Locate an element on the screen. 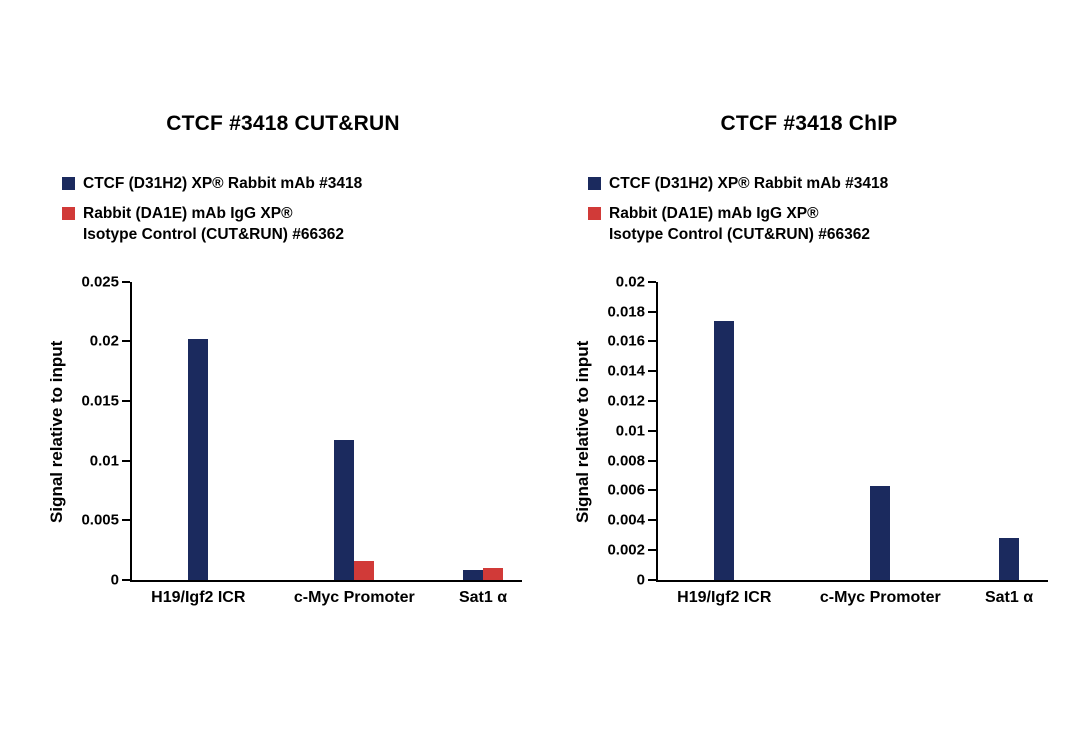 Image resolution: width=1084 pixels, height=730 pixels. y-axis-tick-label: 0.008 is located at coordinates (626, 461).